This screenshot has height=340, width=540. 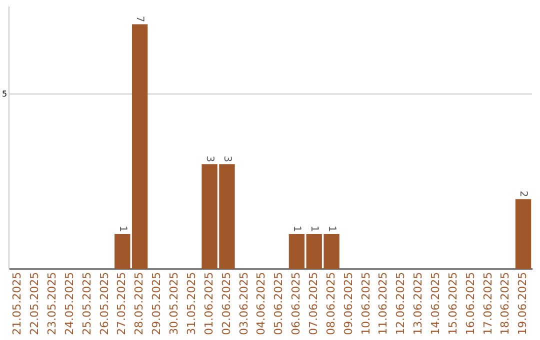 What do you see at coordinates (313, 304) in the screenshot?
I see `x-tick-label: 07.06.2025` at bounding box center [313, 304].